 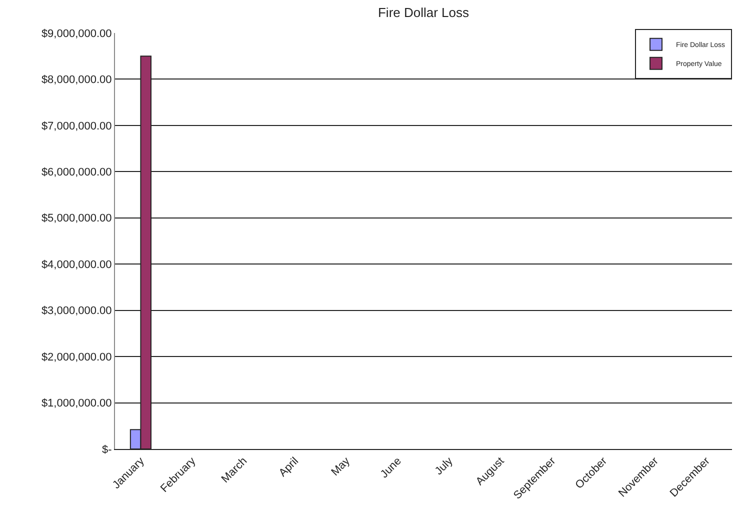 I want to click on x-tick-label: May, so click(x=341, y=466).